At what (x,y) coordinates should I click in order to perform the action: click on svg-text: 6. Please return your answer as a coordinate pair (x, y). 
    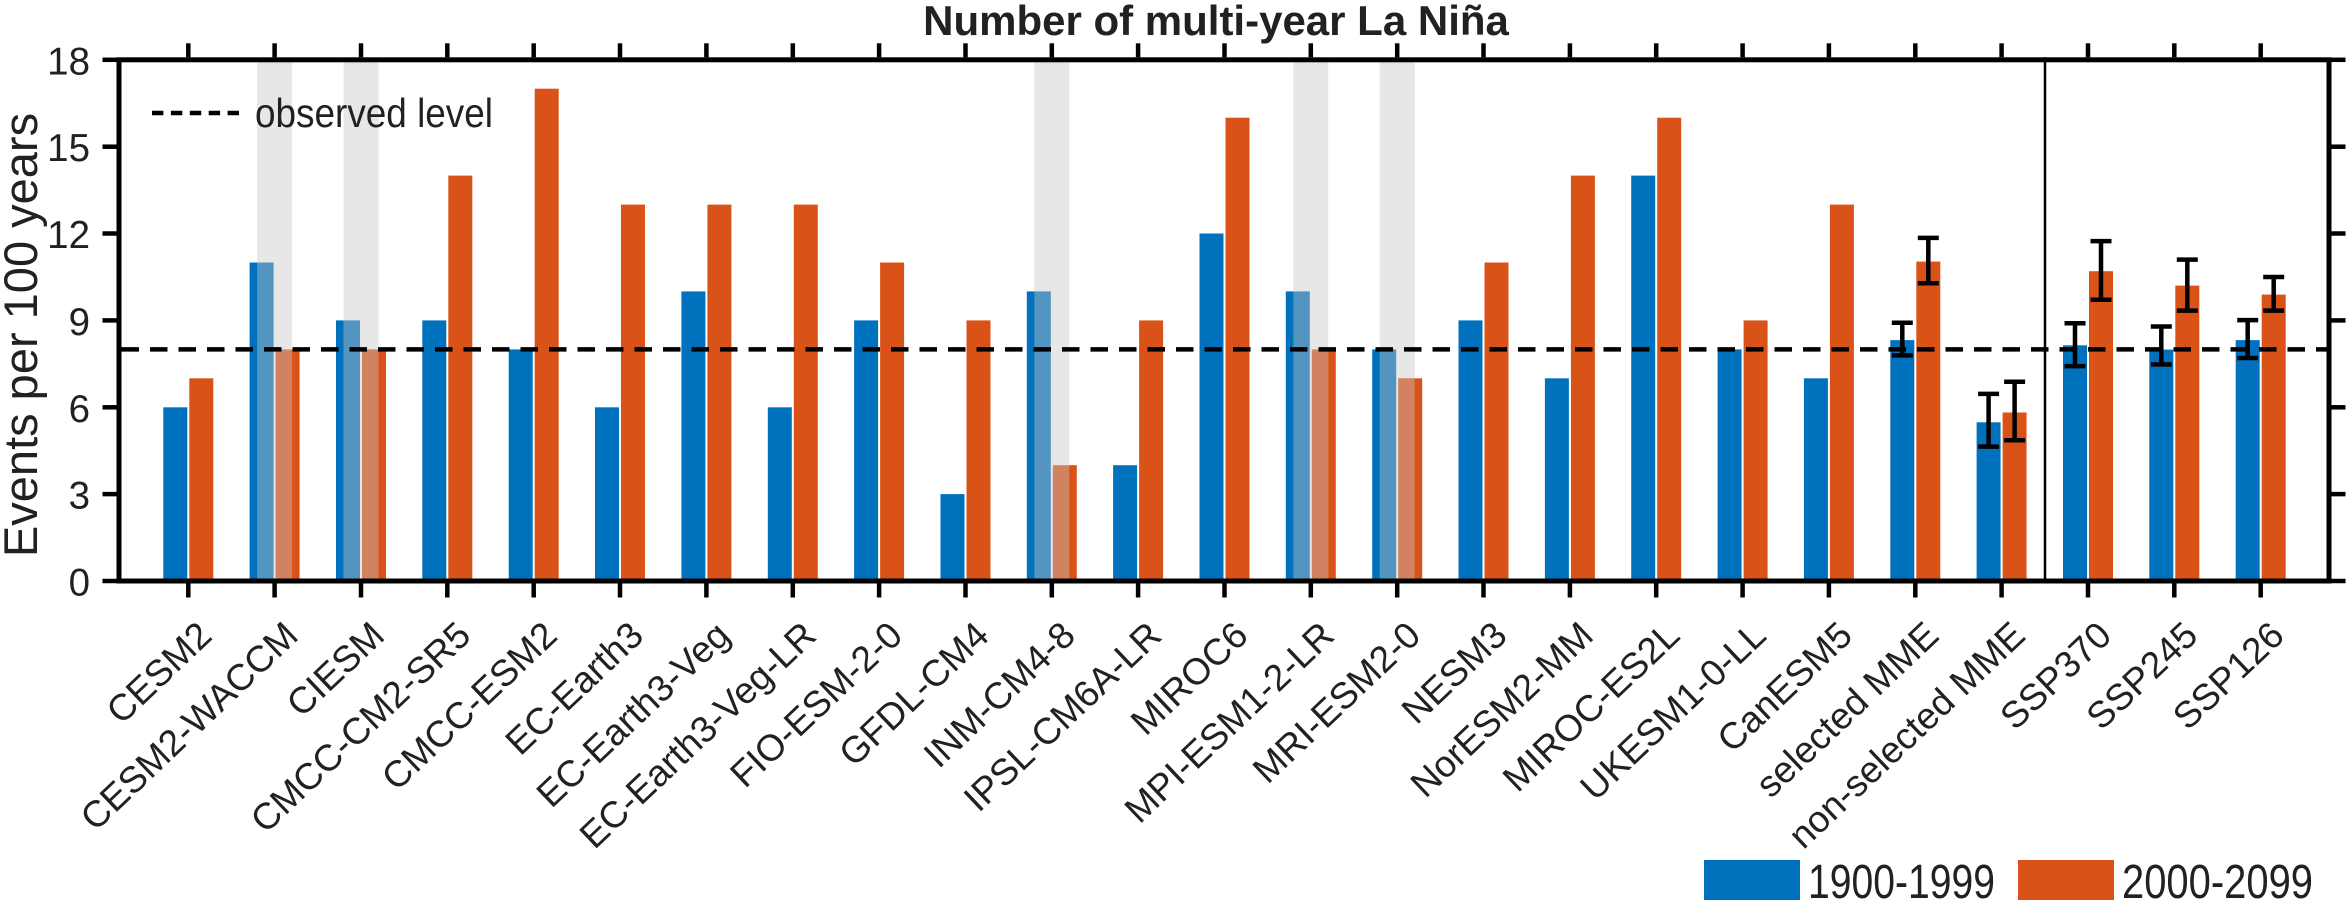
    Looking at the image, I should click on (79, 409).